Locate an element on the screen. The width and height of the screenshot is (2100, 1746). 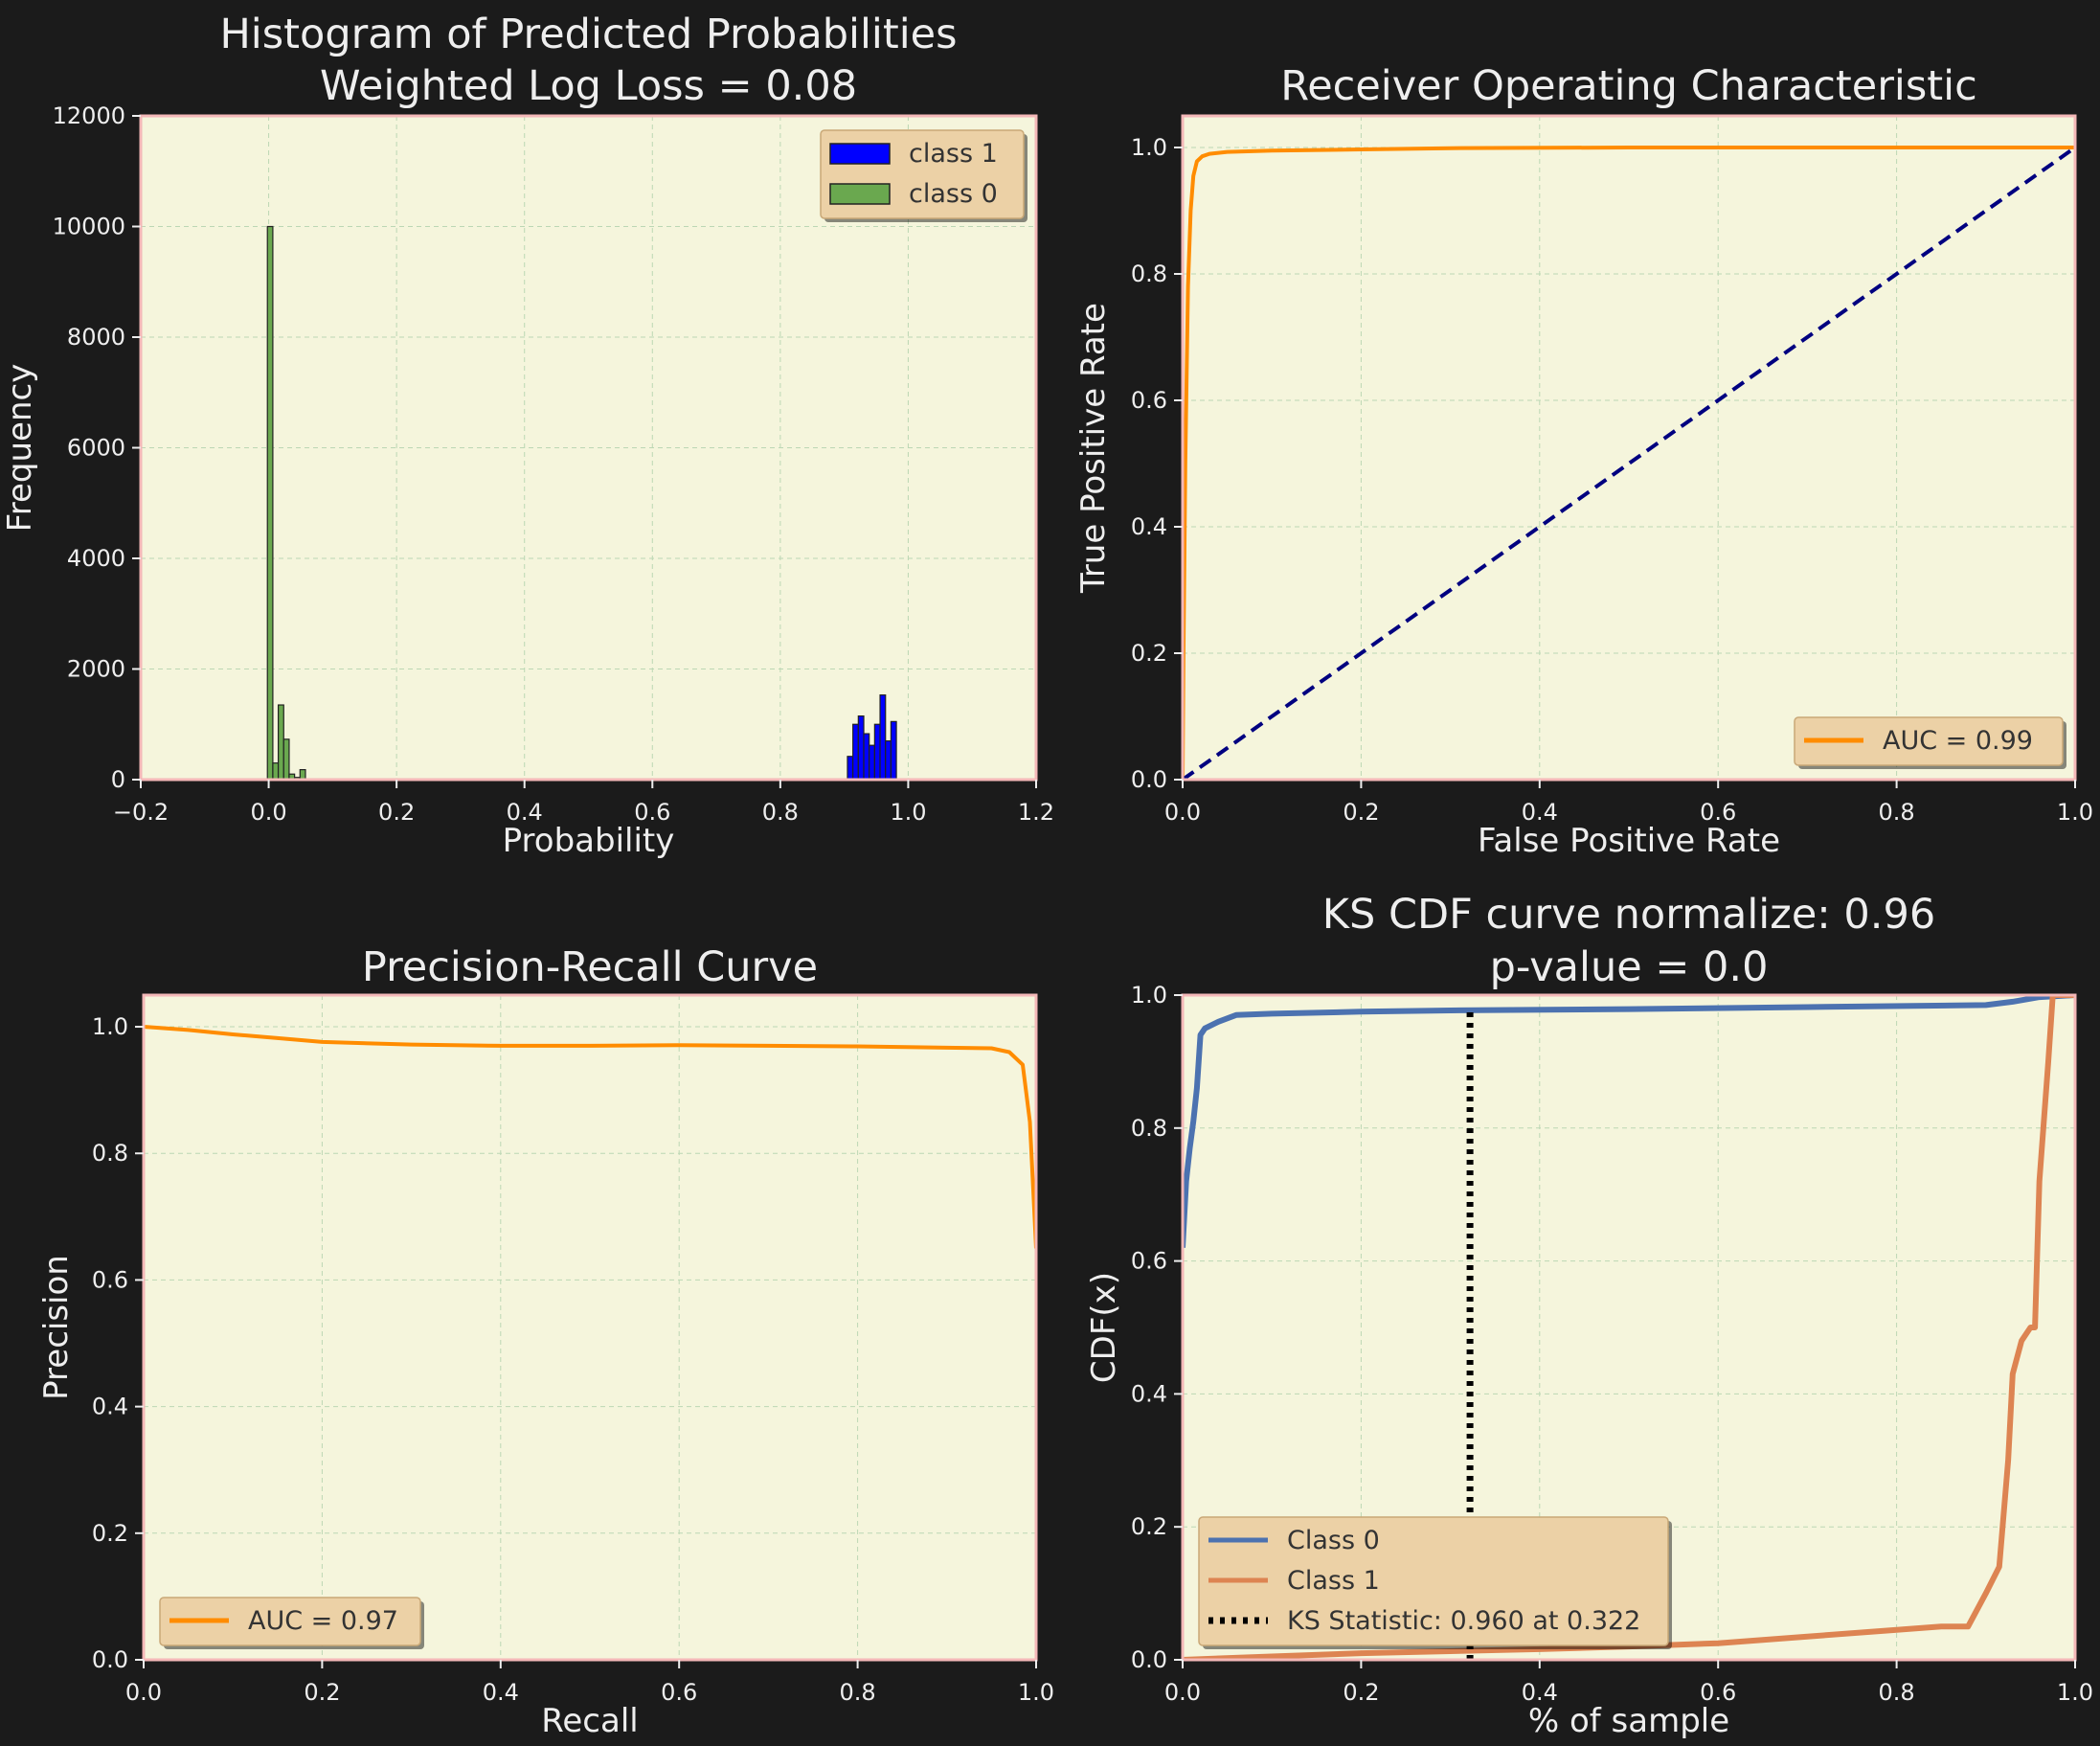
y-tick-label: 6000 is located at coordinates (96, 449).